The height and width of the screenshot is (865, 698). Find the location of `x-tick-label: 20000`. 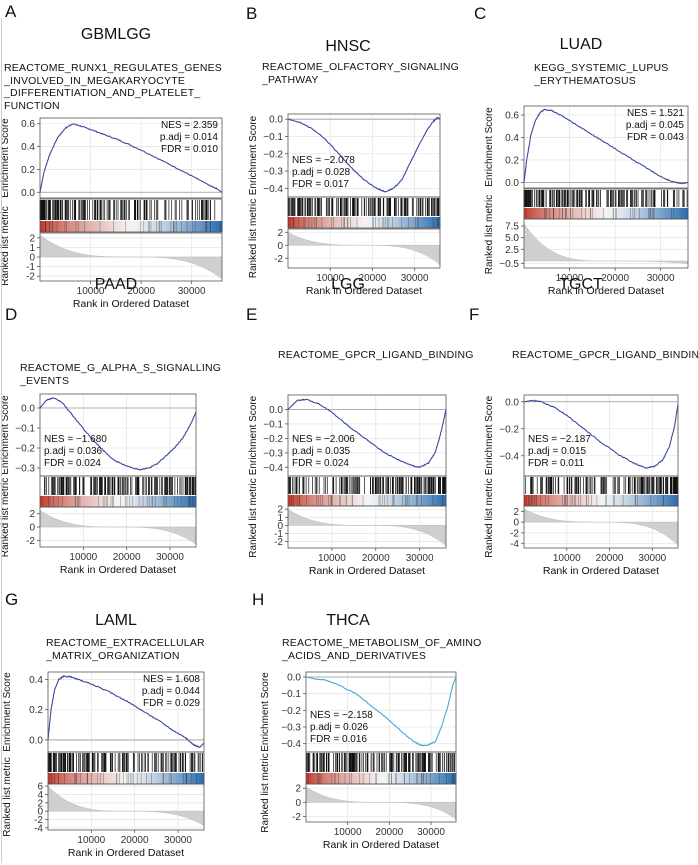

x-tick-label: 20000 is located at coordinates (135, 840).